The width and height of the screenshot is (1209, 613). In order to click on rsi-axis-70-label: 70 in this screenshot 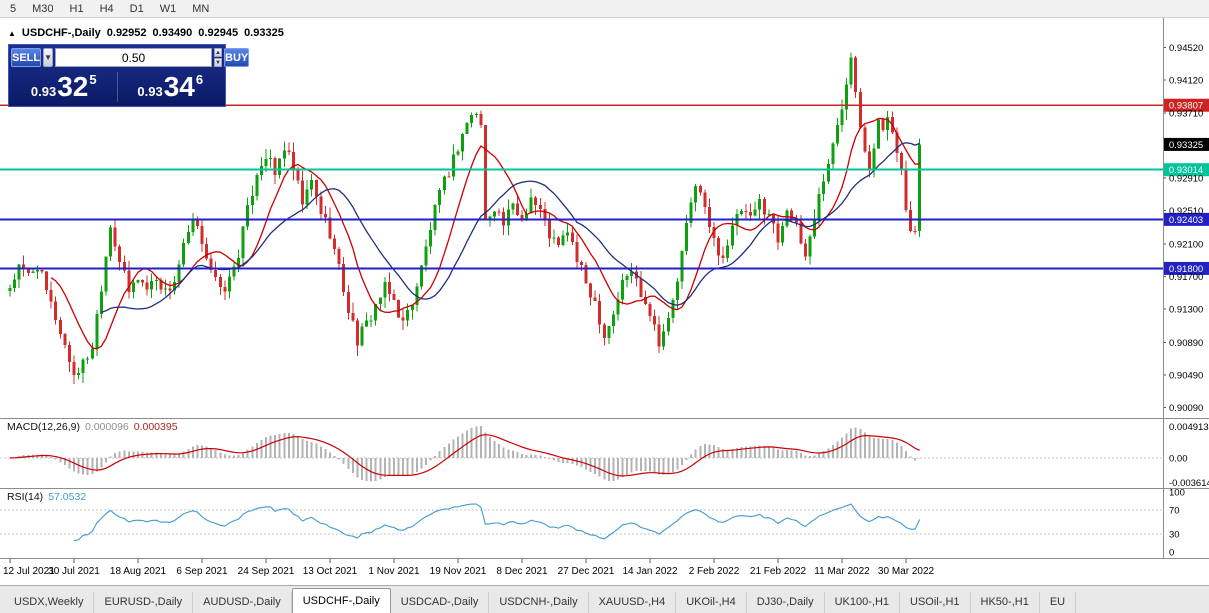, I will do `click(1174, 511)`.